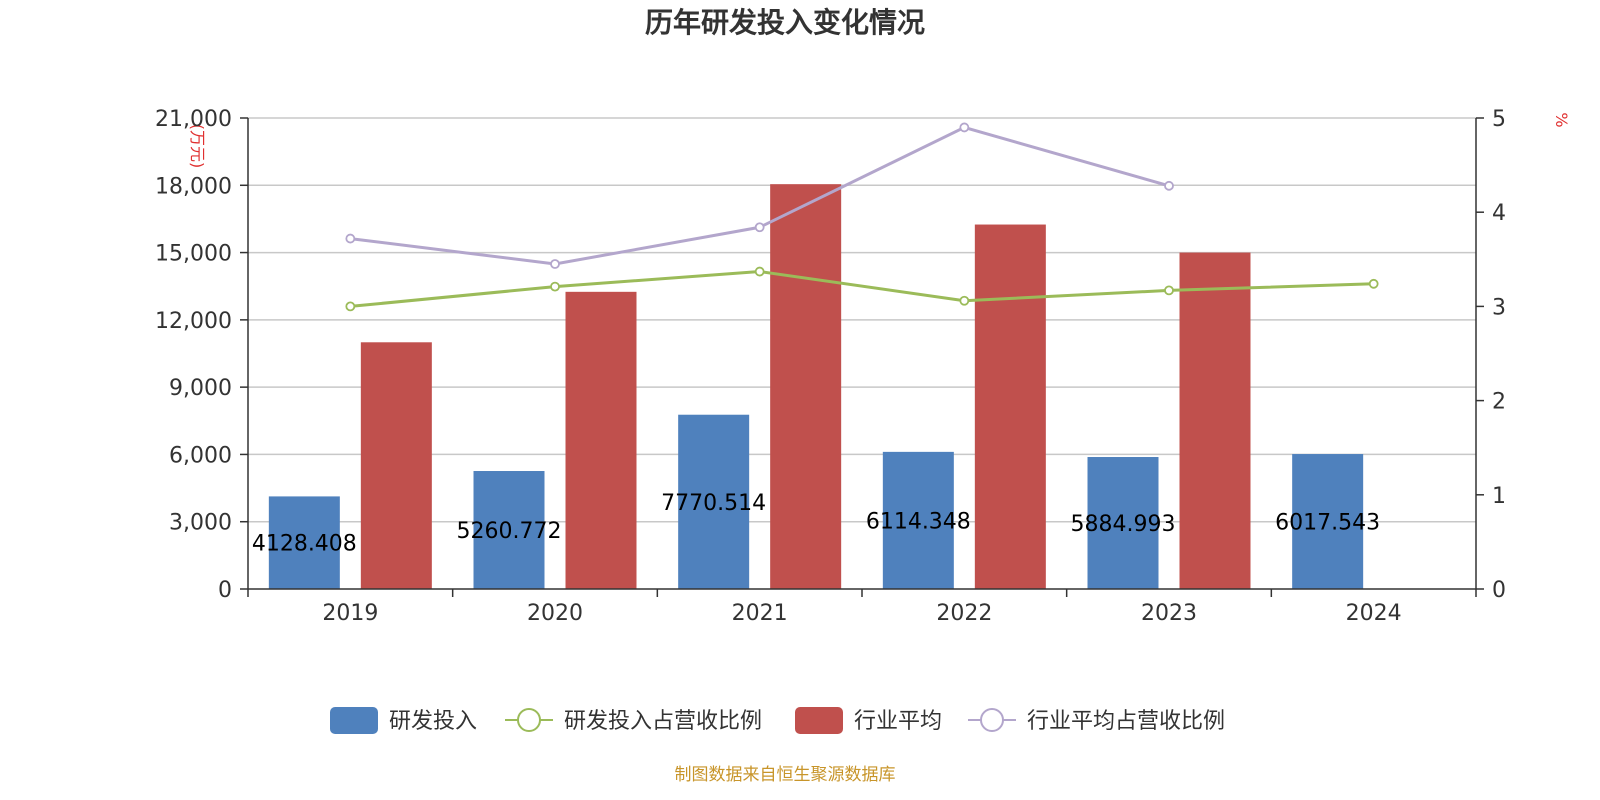 Image resolution: width=1600 pixels, height=800 pixels. I want to click on legend-item: 研发投入, so click(403, 720).